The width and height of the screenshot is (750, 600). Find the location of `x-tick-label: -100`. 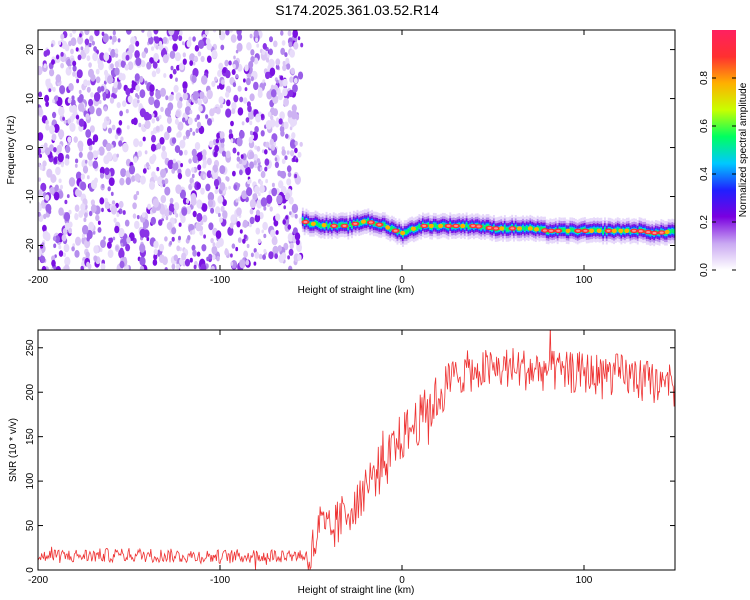

x-tick-label: -100 is located at coordinates (220, 280).